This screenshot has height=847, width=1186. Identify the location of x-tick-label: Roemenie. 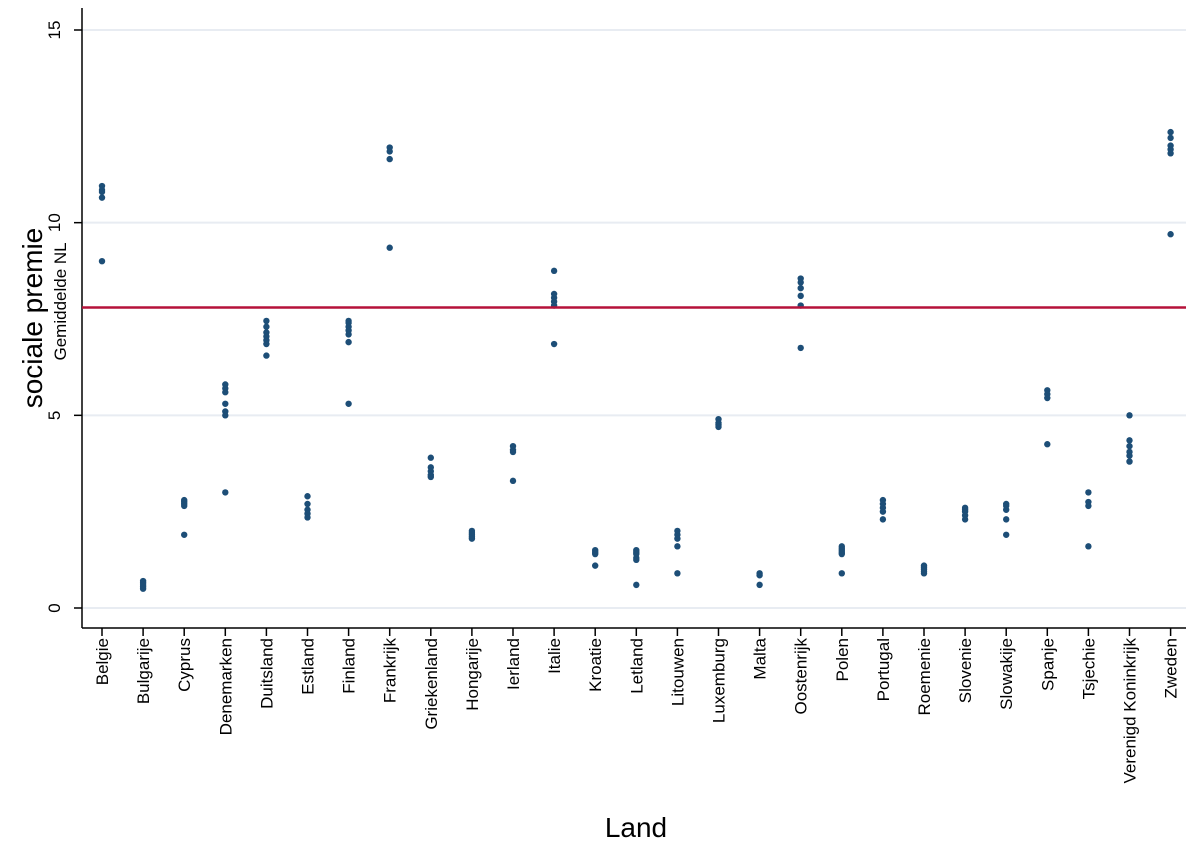
(924, 677).